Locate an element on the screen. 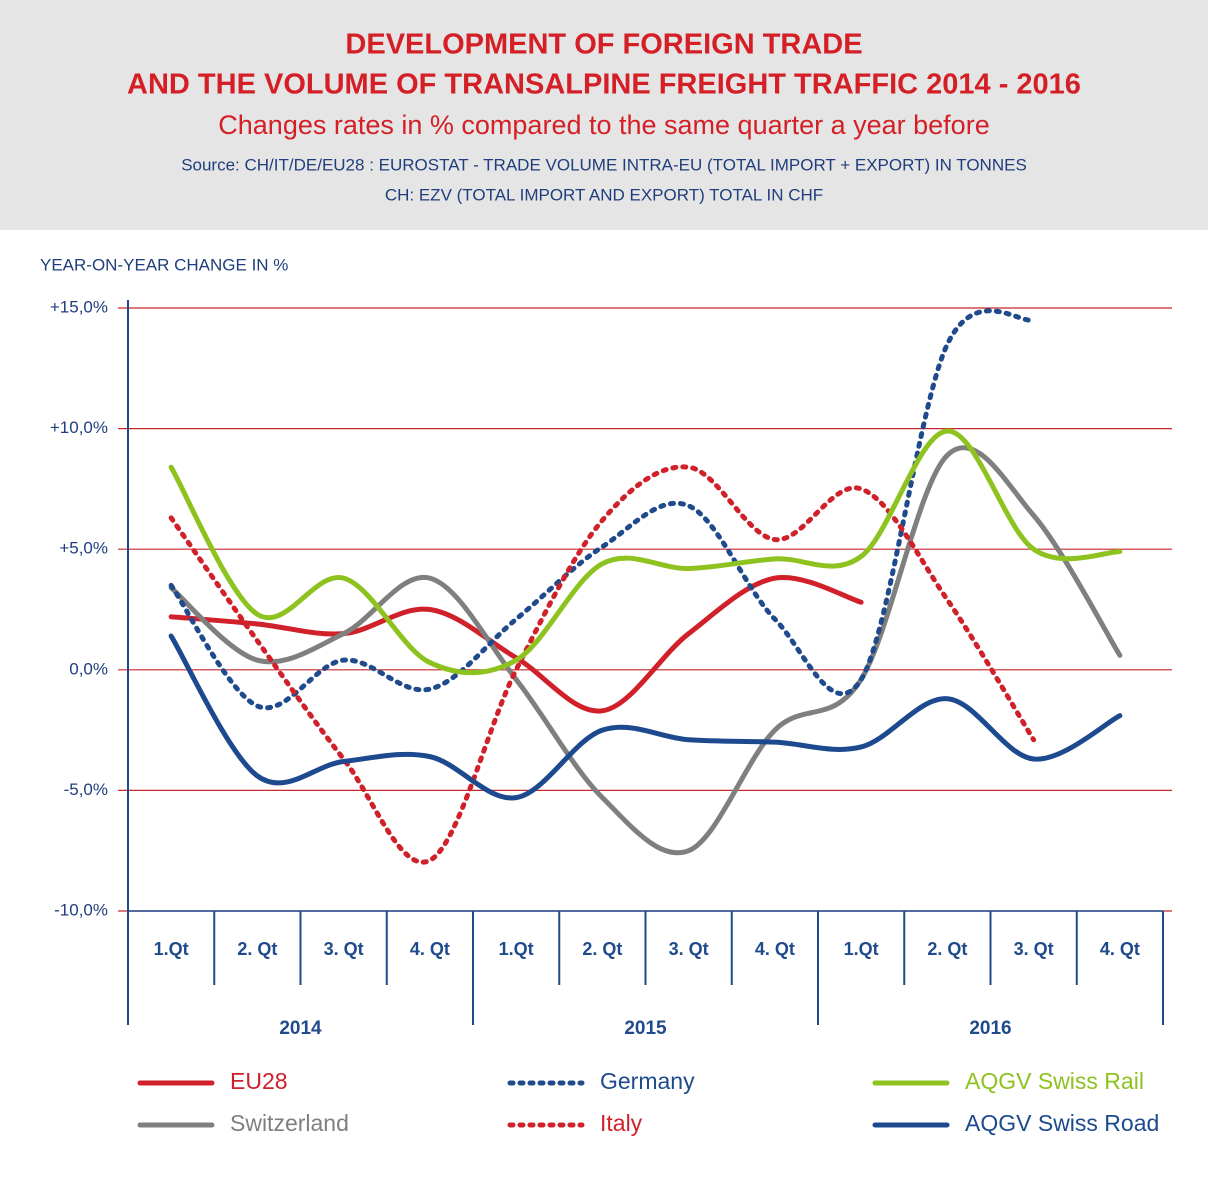  legend-label: AQGV Swiss Rail is located at coordinates (1054, 1081).